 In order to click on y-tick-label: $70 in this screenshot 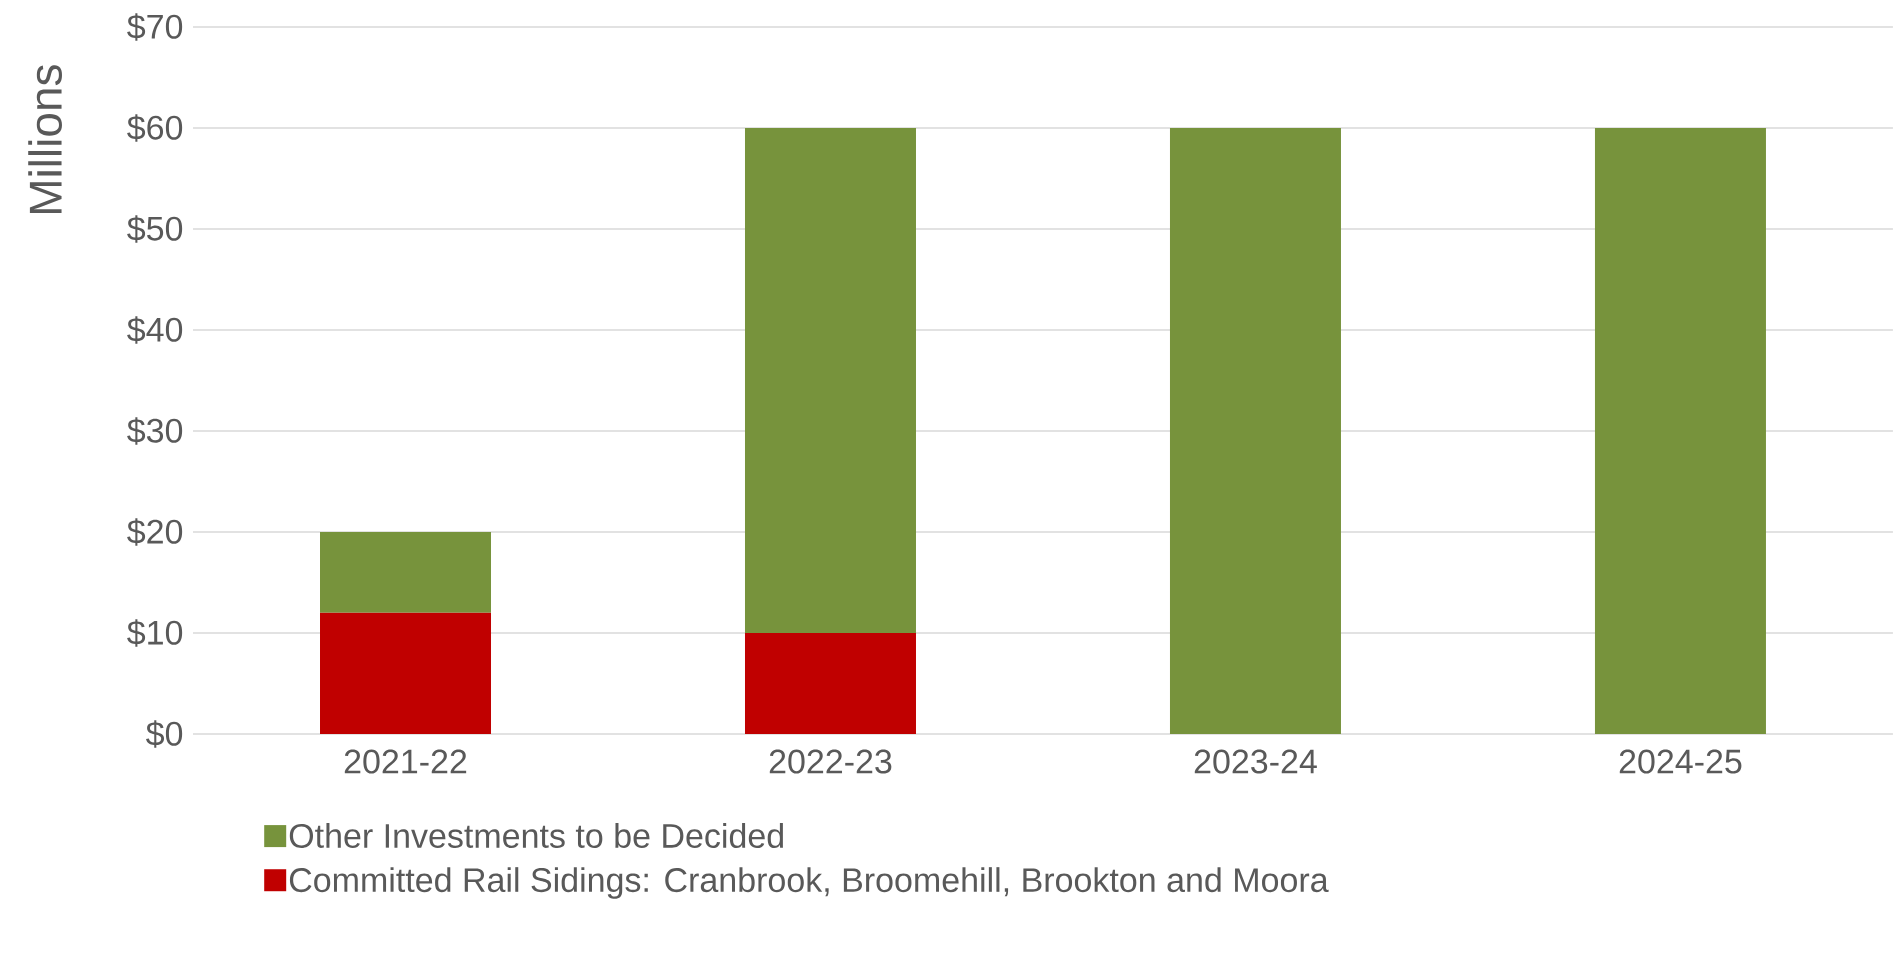, I will do `click(155, 27)`.